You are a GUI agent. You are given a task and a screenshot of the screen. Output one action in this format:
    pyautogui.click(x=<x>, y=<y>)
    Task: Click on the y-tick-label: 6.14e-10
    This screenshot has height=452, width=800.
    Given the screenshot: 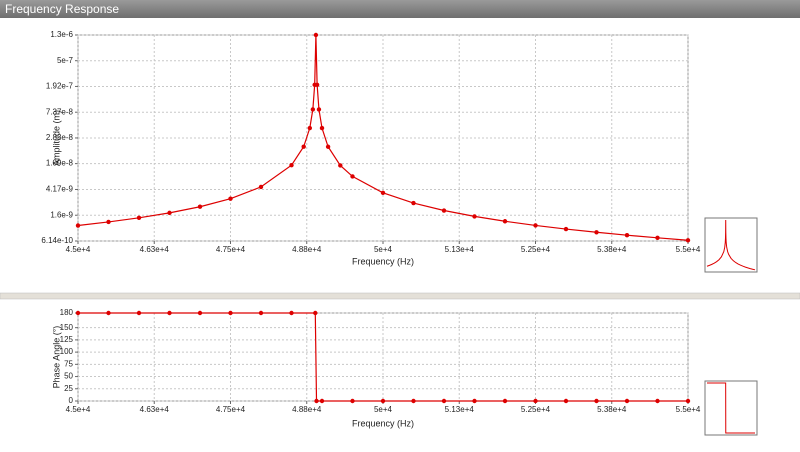 What is the action you would take?
    pyautogui.click(x=57, y=240)
    